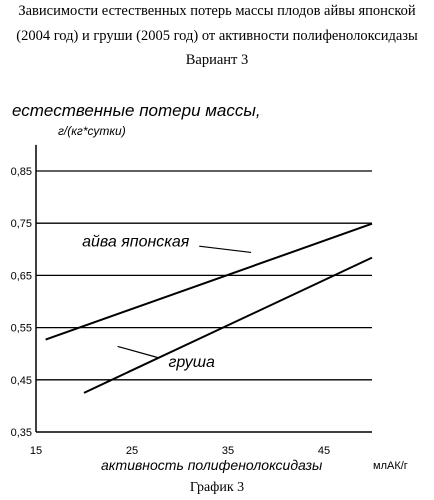 This screenshot has height=500, width=434. Describe the element at coordinates (21, 329) in the screenshot. I see `y-tick-label: 0,55` at that location.